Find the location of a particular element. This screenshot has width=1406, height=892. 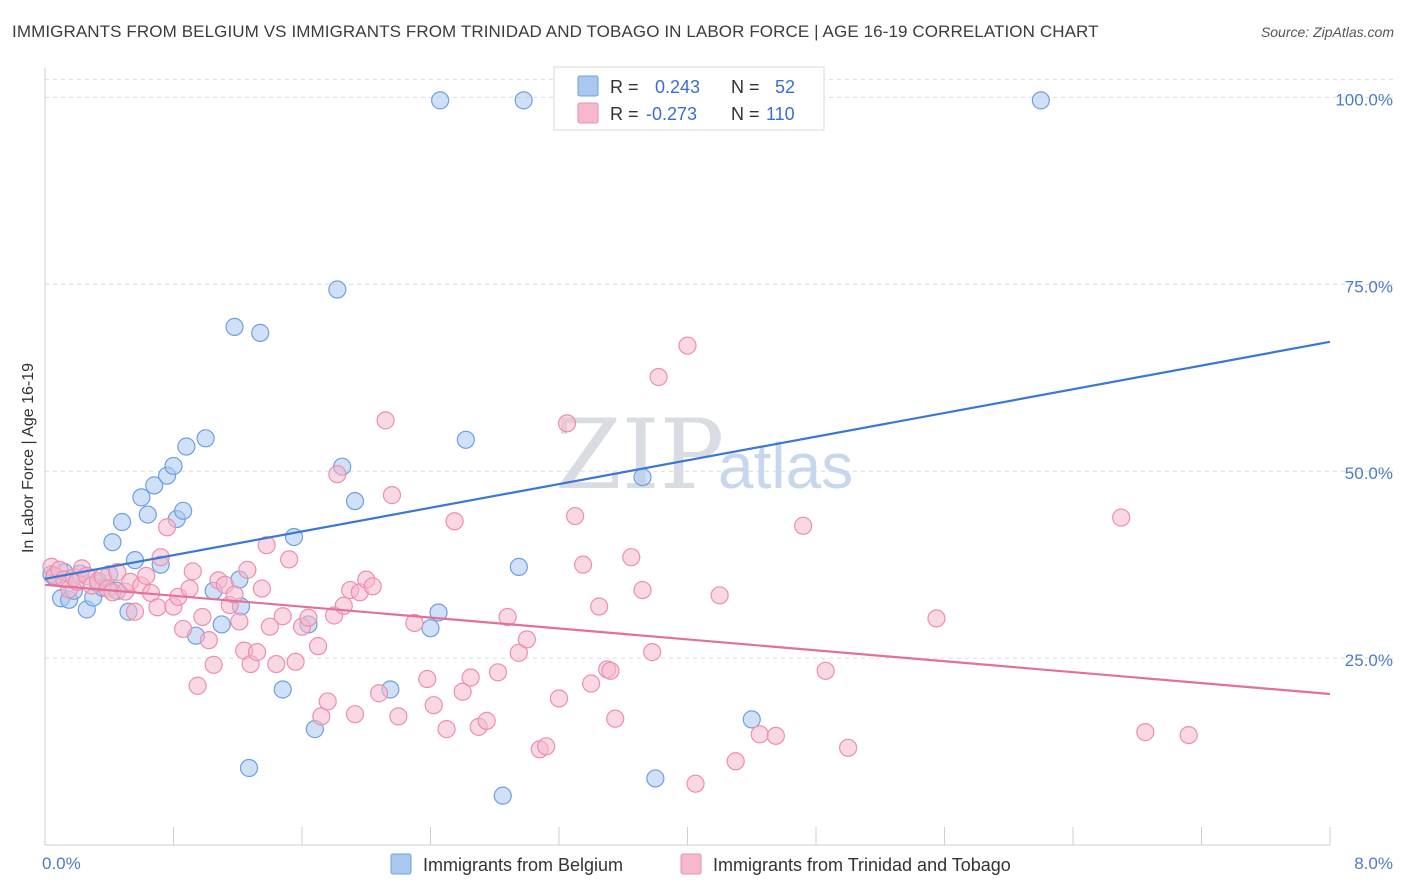

legend-n-value-trinidad: 110 is located at coordinates (780, 114).